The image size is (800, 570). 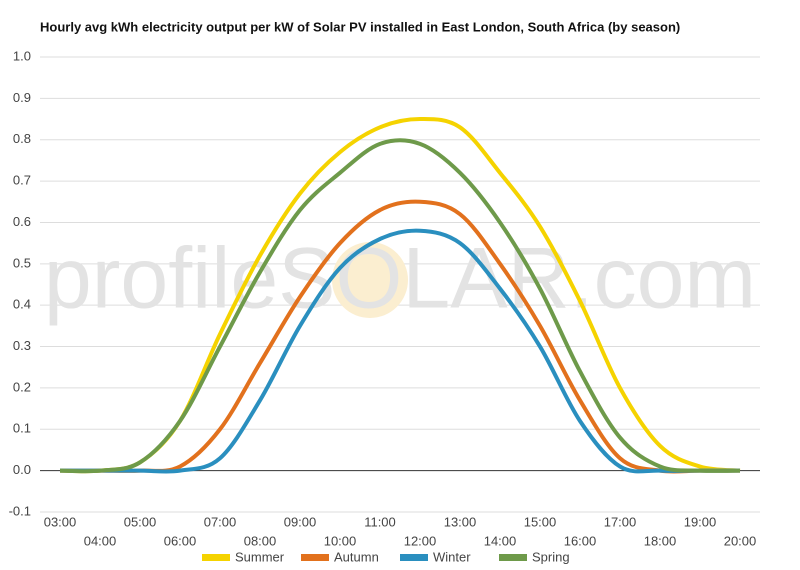 What do you see at coordinates (22, 138) in the screenshot?
I see `y-tick-label: 0.8` at bounding box center [22, 138].